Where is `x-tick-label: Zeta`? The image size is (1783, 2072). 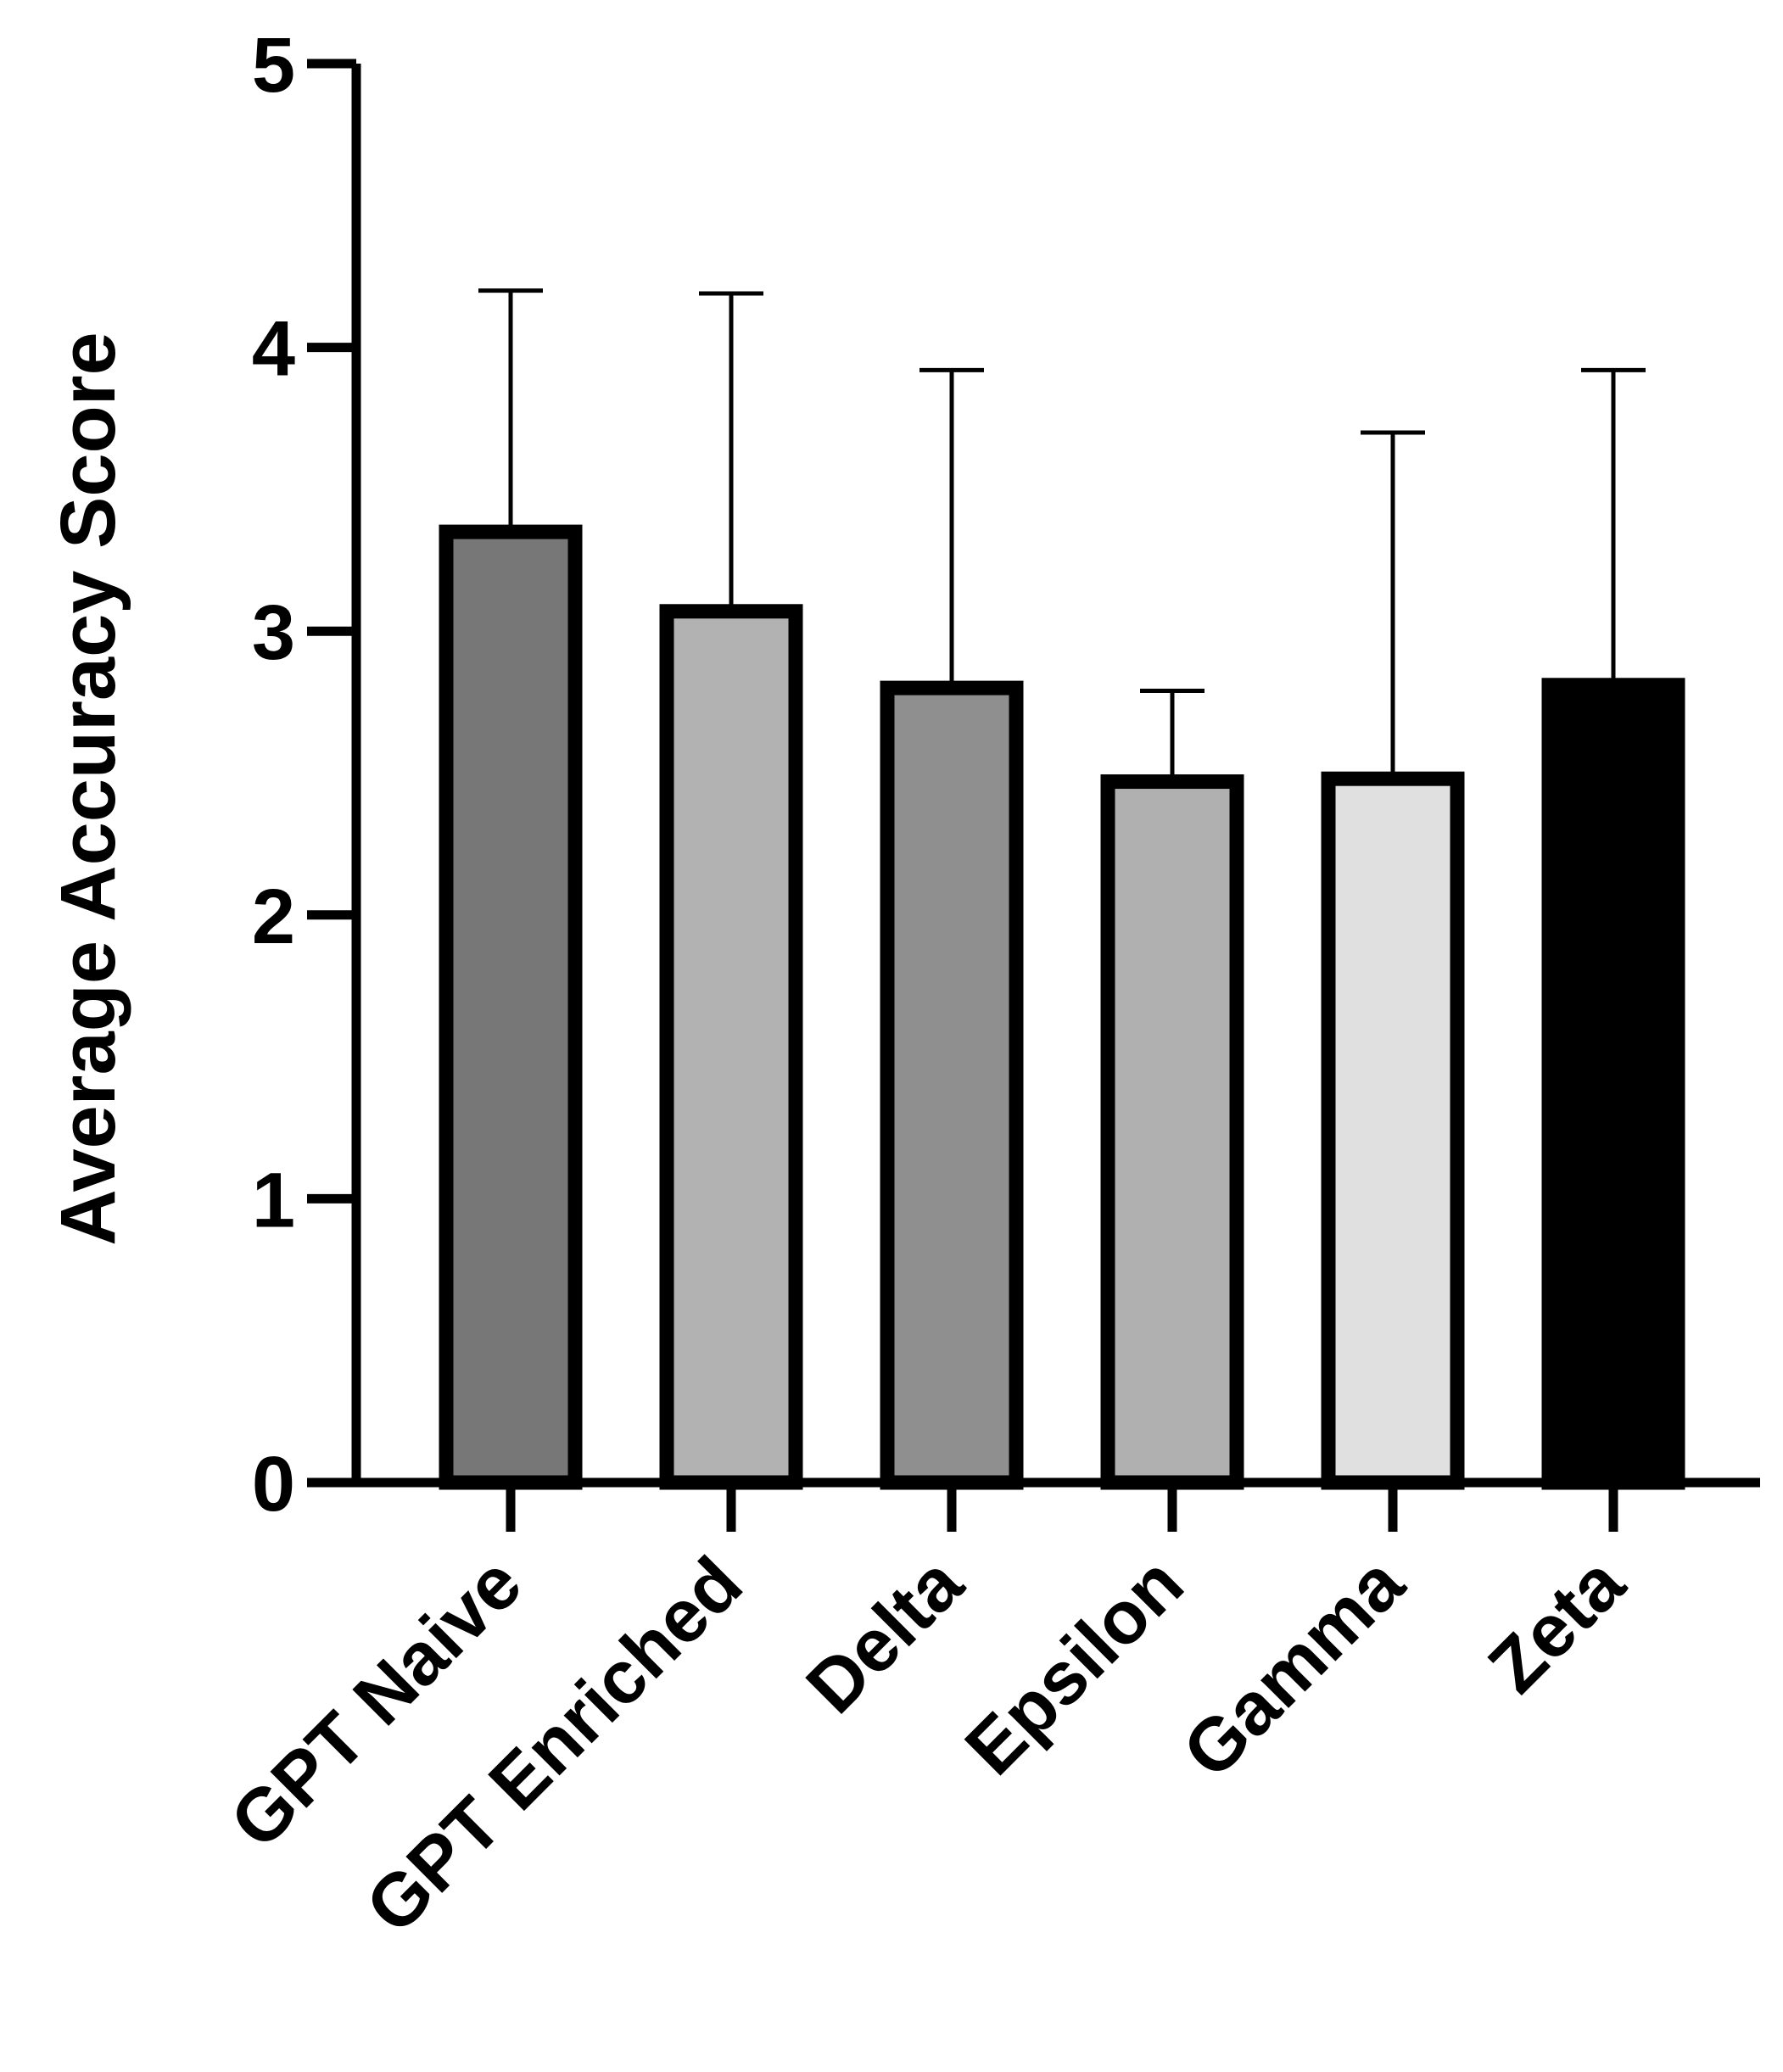
x-tick-label: Zeta is located at coordinates (1556, 1624).